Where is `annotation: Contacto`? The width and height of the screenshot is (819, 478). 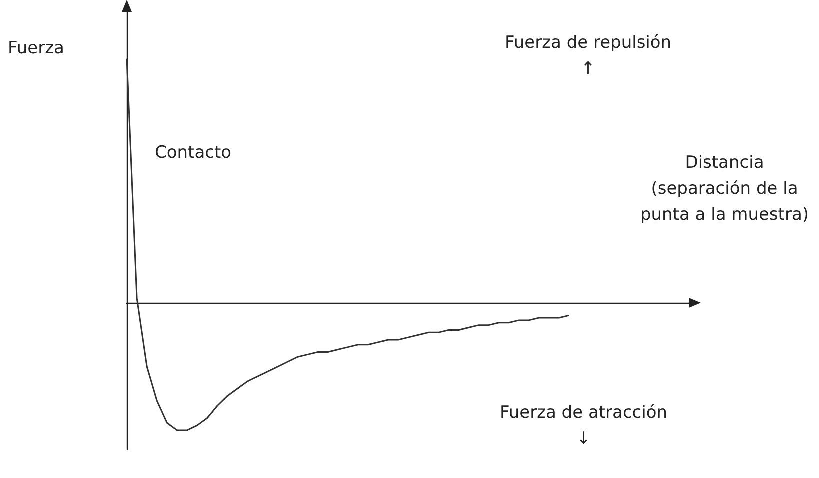 annotation: Contacto is located at coordinates (193, 153).